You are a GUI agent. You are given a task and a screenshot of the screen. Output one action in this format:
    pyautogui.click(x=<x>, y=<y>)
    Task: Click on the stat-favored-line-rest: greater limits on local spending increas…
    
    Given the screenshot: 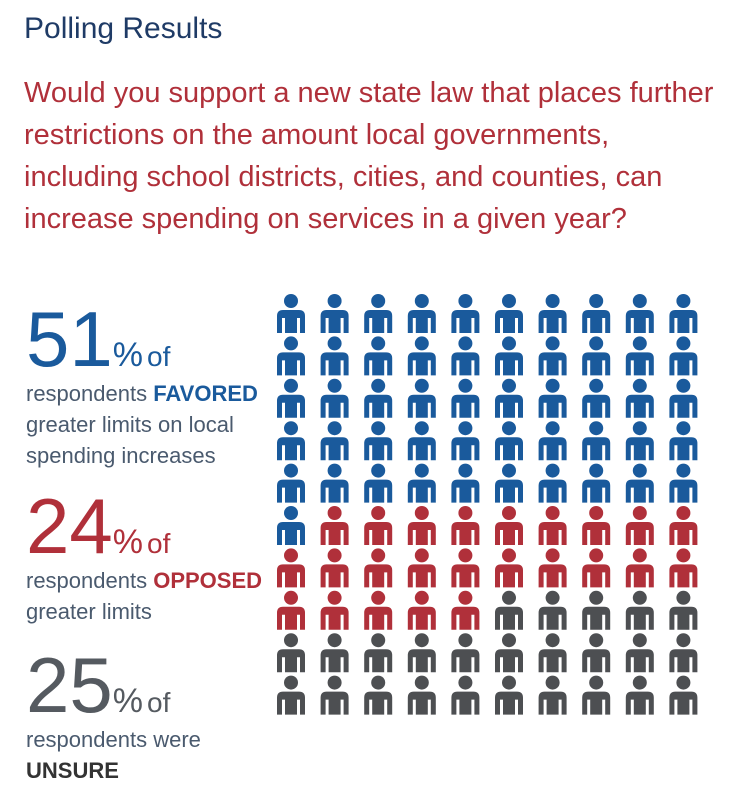 What is the action you would take?
    pyautogui.click(x=130, y=440)
    